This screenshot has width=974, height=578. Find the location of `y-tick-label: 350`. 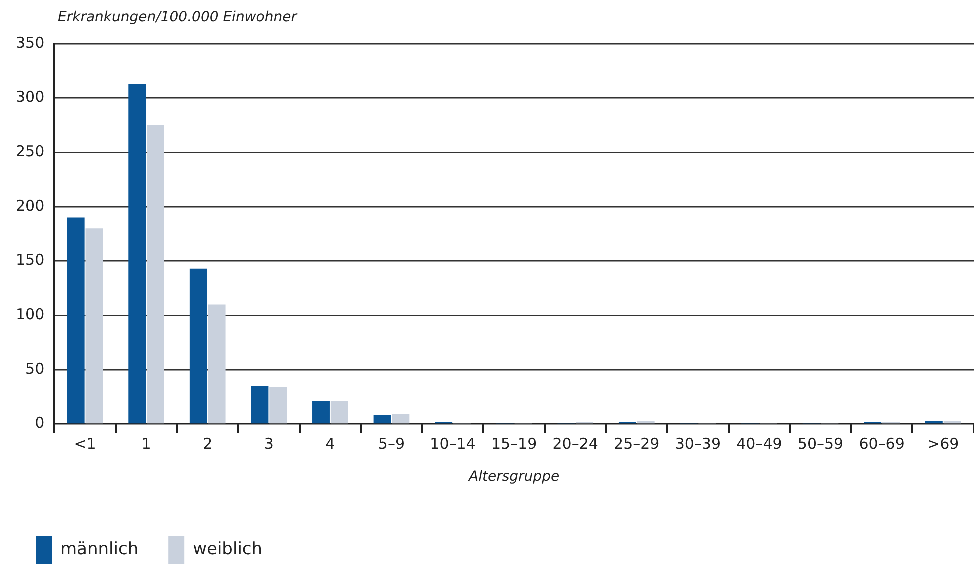

y-tick-label: 350 is located at coordinates (30, 43).